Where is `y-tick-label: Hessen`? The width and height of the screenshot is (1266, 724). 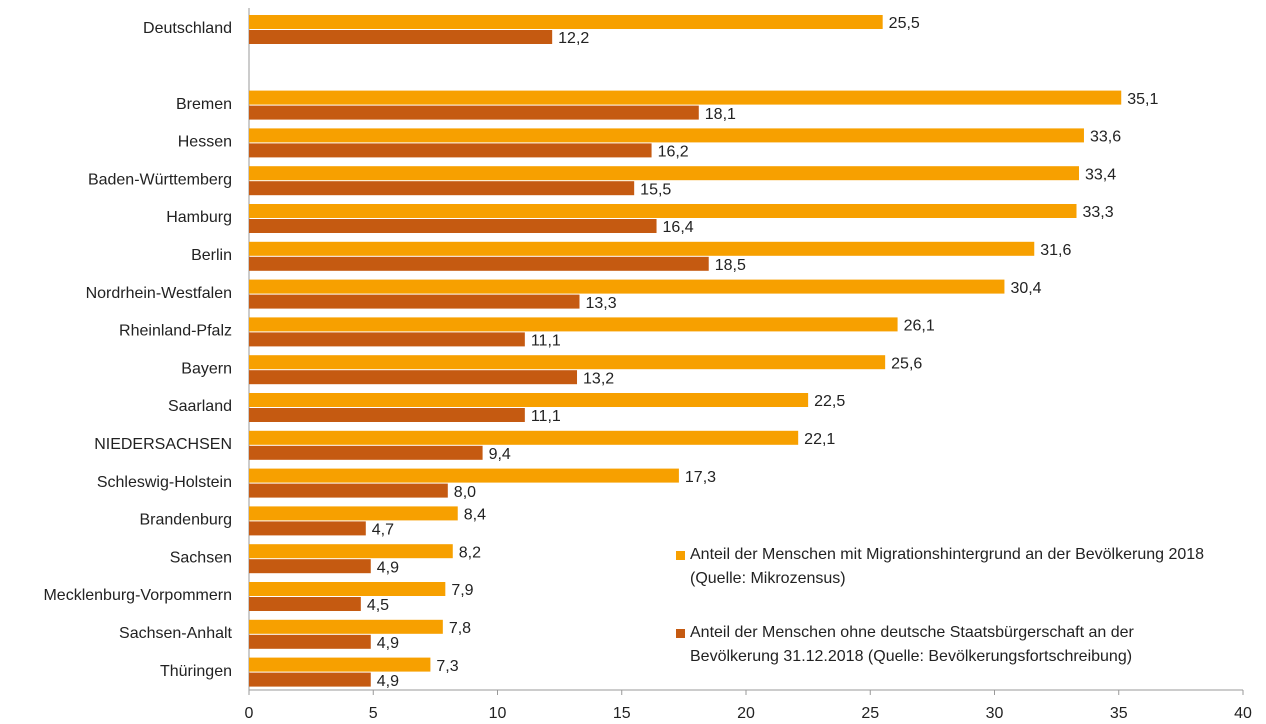 y-tick-label: Hessen is located at coordinates (205, 142).